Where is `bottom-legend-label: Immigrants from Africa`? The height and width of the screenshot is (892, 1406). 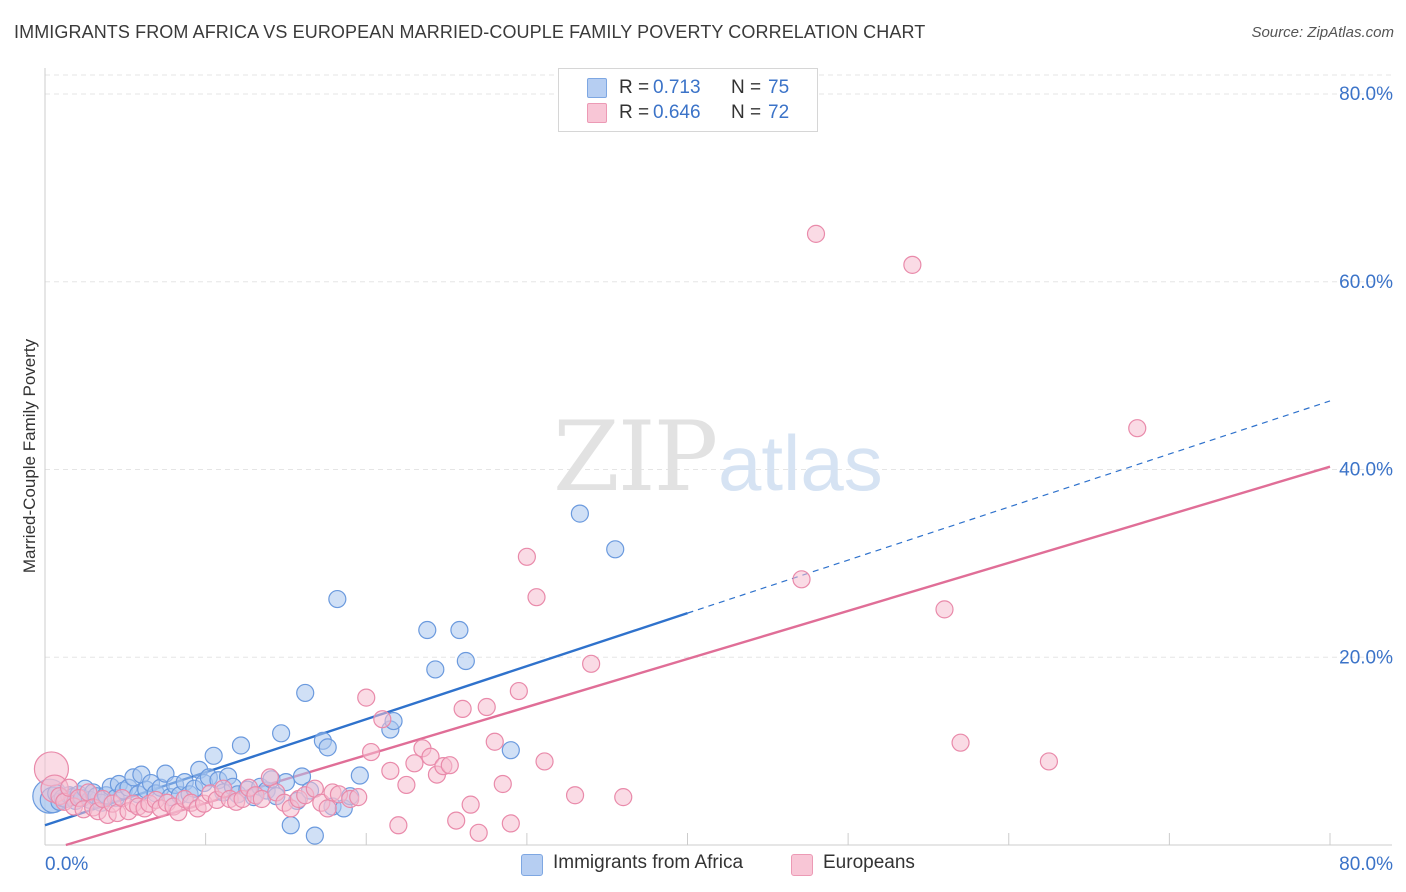 bottom-legend-label: Immigrants from Africa is located at coordinates (648, 862).